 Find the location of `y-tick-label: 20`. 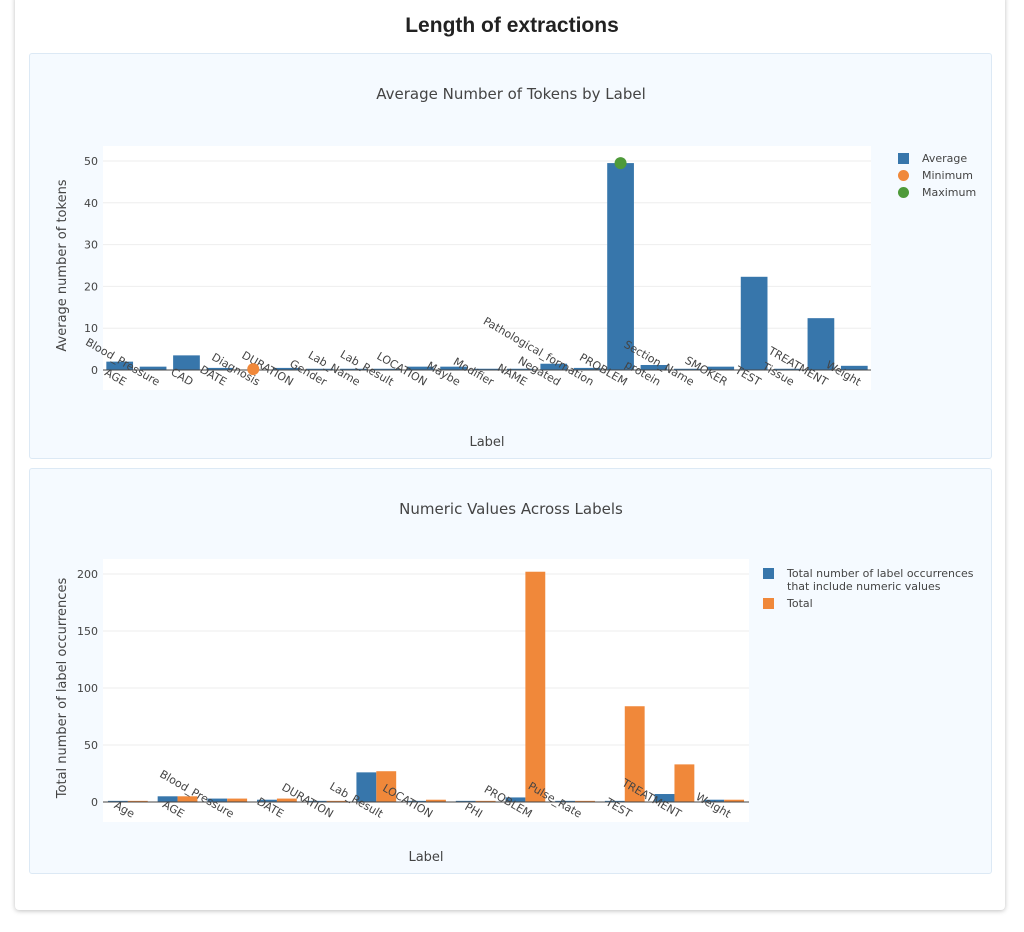

y-tick-label: 20 is located at coordinates (91, 286).